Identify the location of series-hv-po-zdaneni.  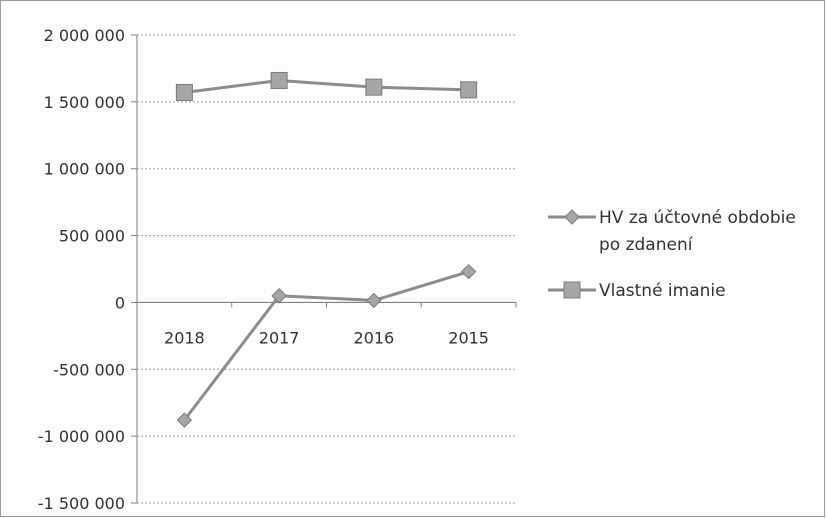
(326, 345).